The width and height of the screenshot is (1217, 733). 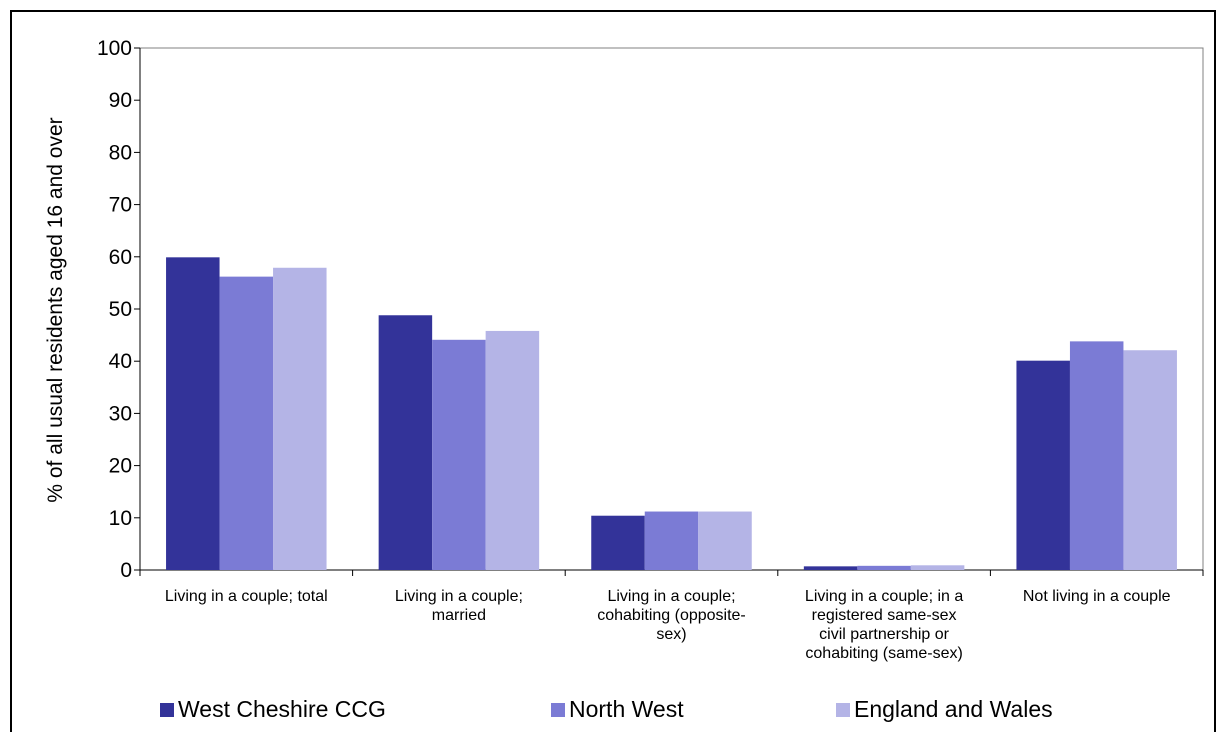 I want to click on x-tick-label-line: Living in a couple; total, so click(x=246, y=596).